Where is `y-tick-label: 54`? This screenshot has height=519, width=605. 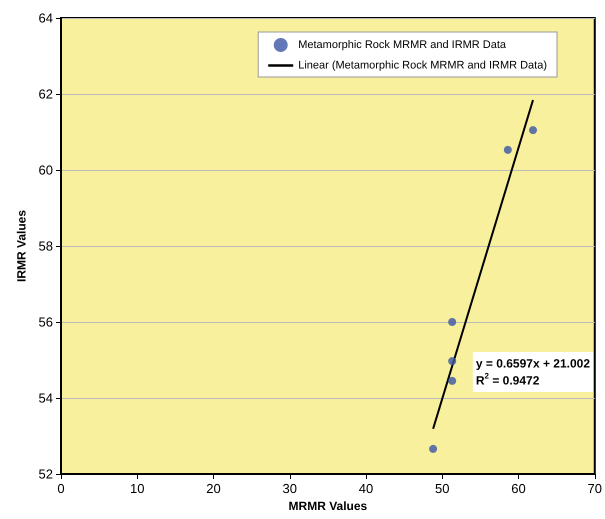 y-tick-label: 54 is located at coordinates (45, 398).